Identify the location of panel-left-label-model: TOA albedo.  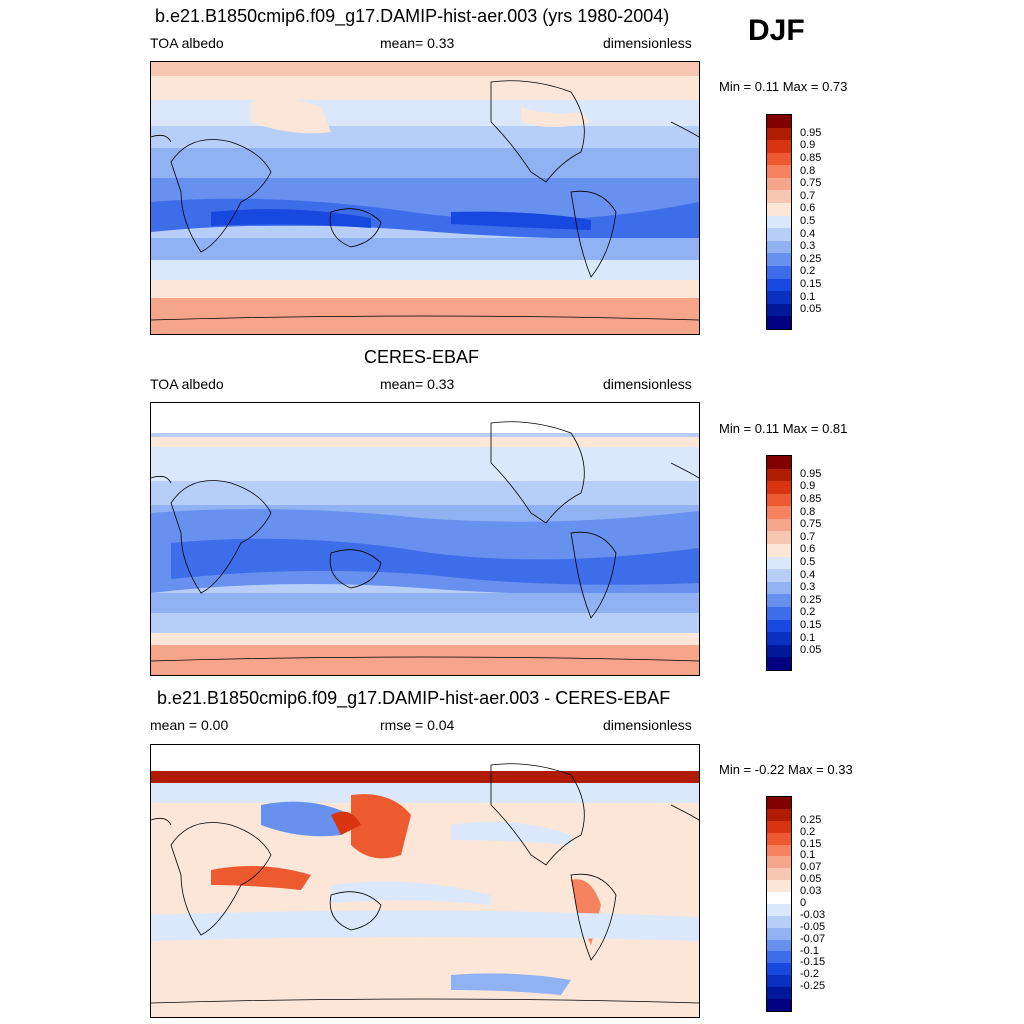
(187, 43).